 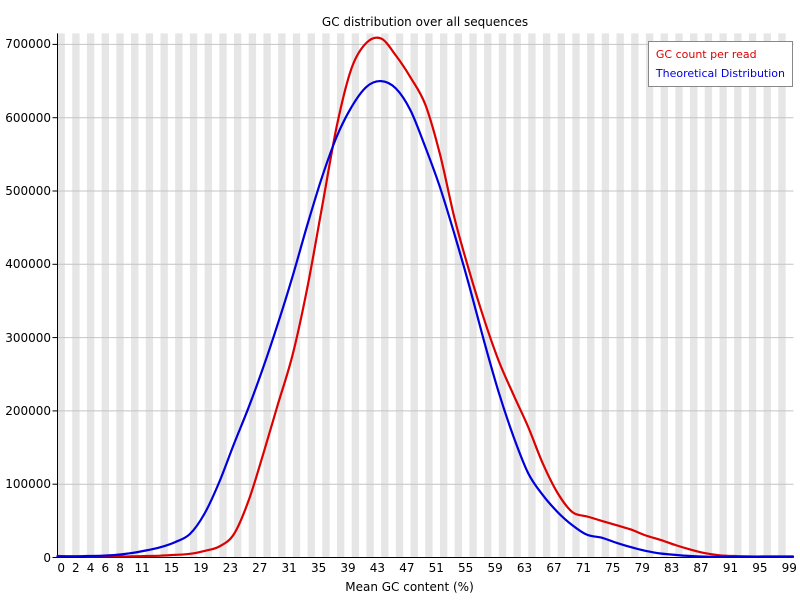 I want to click on y-axis-tick-label: 200000, so click(x=28, y=410).